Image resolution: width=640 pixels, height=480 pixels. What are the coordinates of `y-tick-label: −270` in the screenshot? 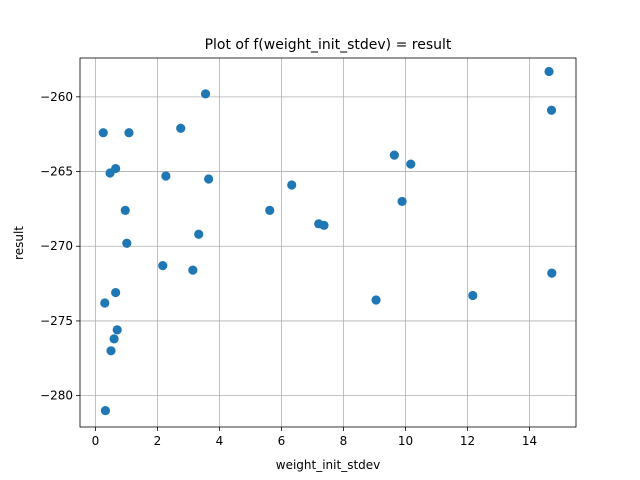 It's located at (56, 246).